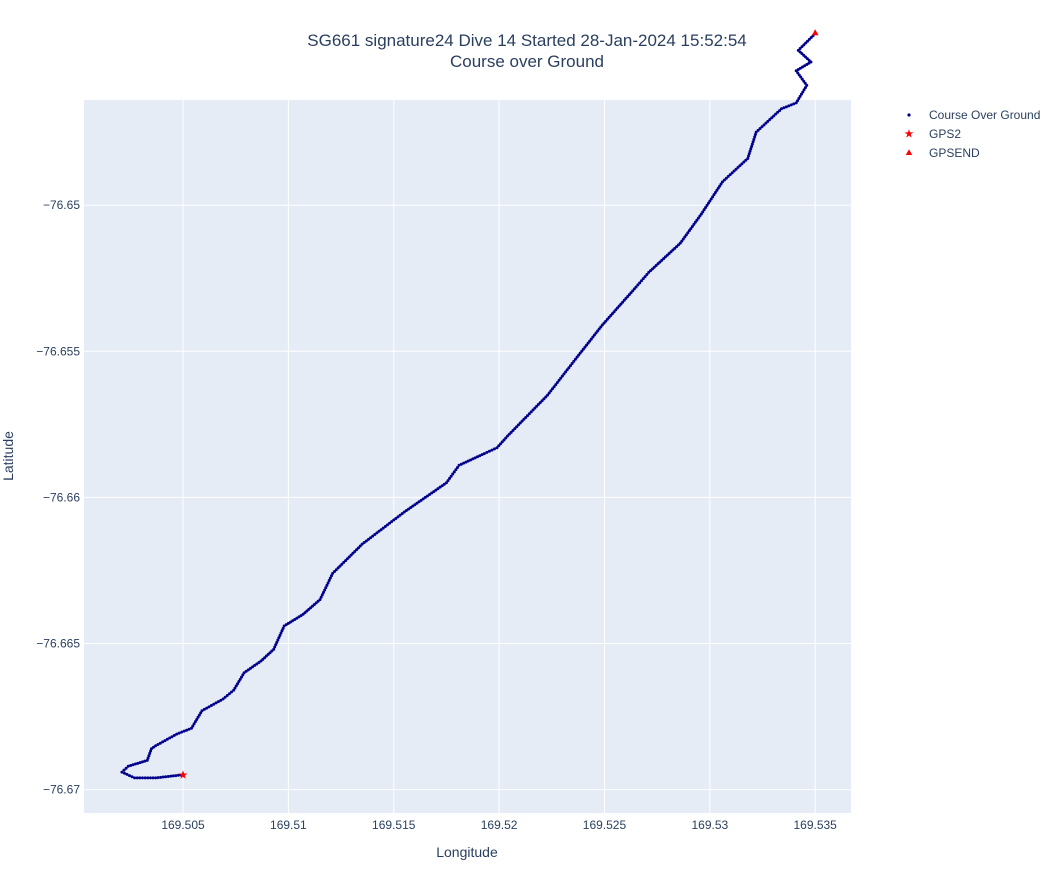  I want to click on legend-label: Course Over Ground, so click(984, 115).